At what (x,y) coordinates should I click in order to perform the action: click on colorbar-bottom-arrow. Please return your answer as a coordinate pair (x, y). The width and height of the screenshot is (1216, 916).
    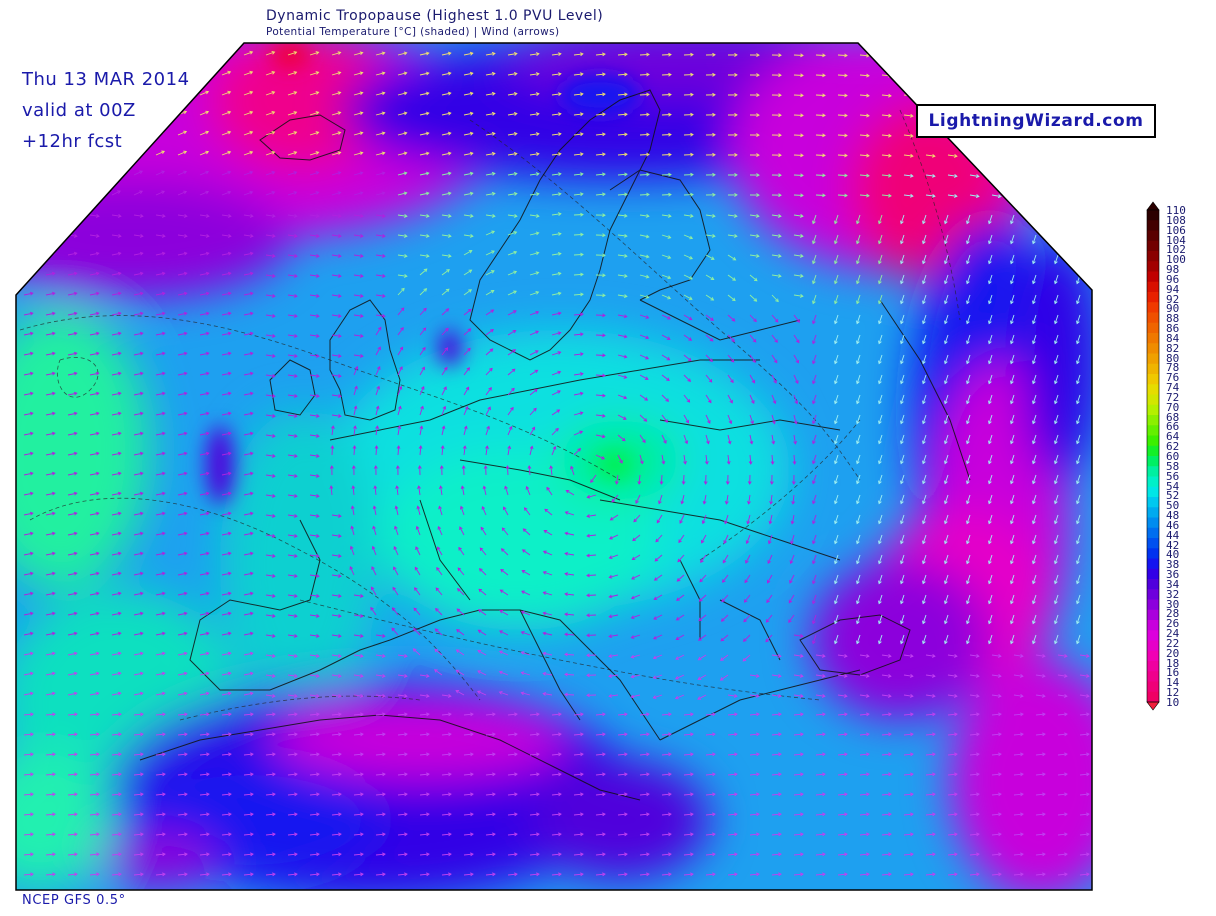
    Looking at the image, I should click on (1153, 706).